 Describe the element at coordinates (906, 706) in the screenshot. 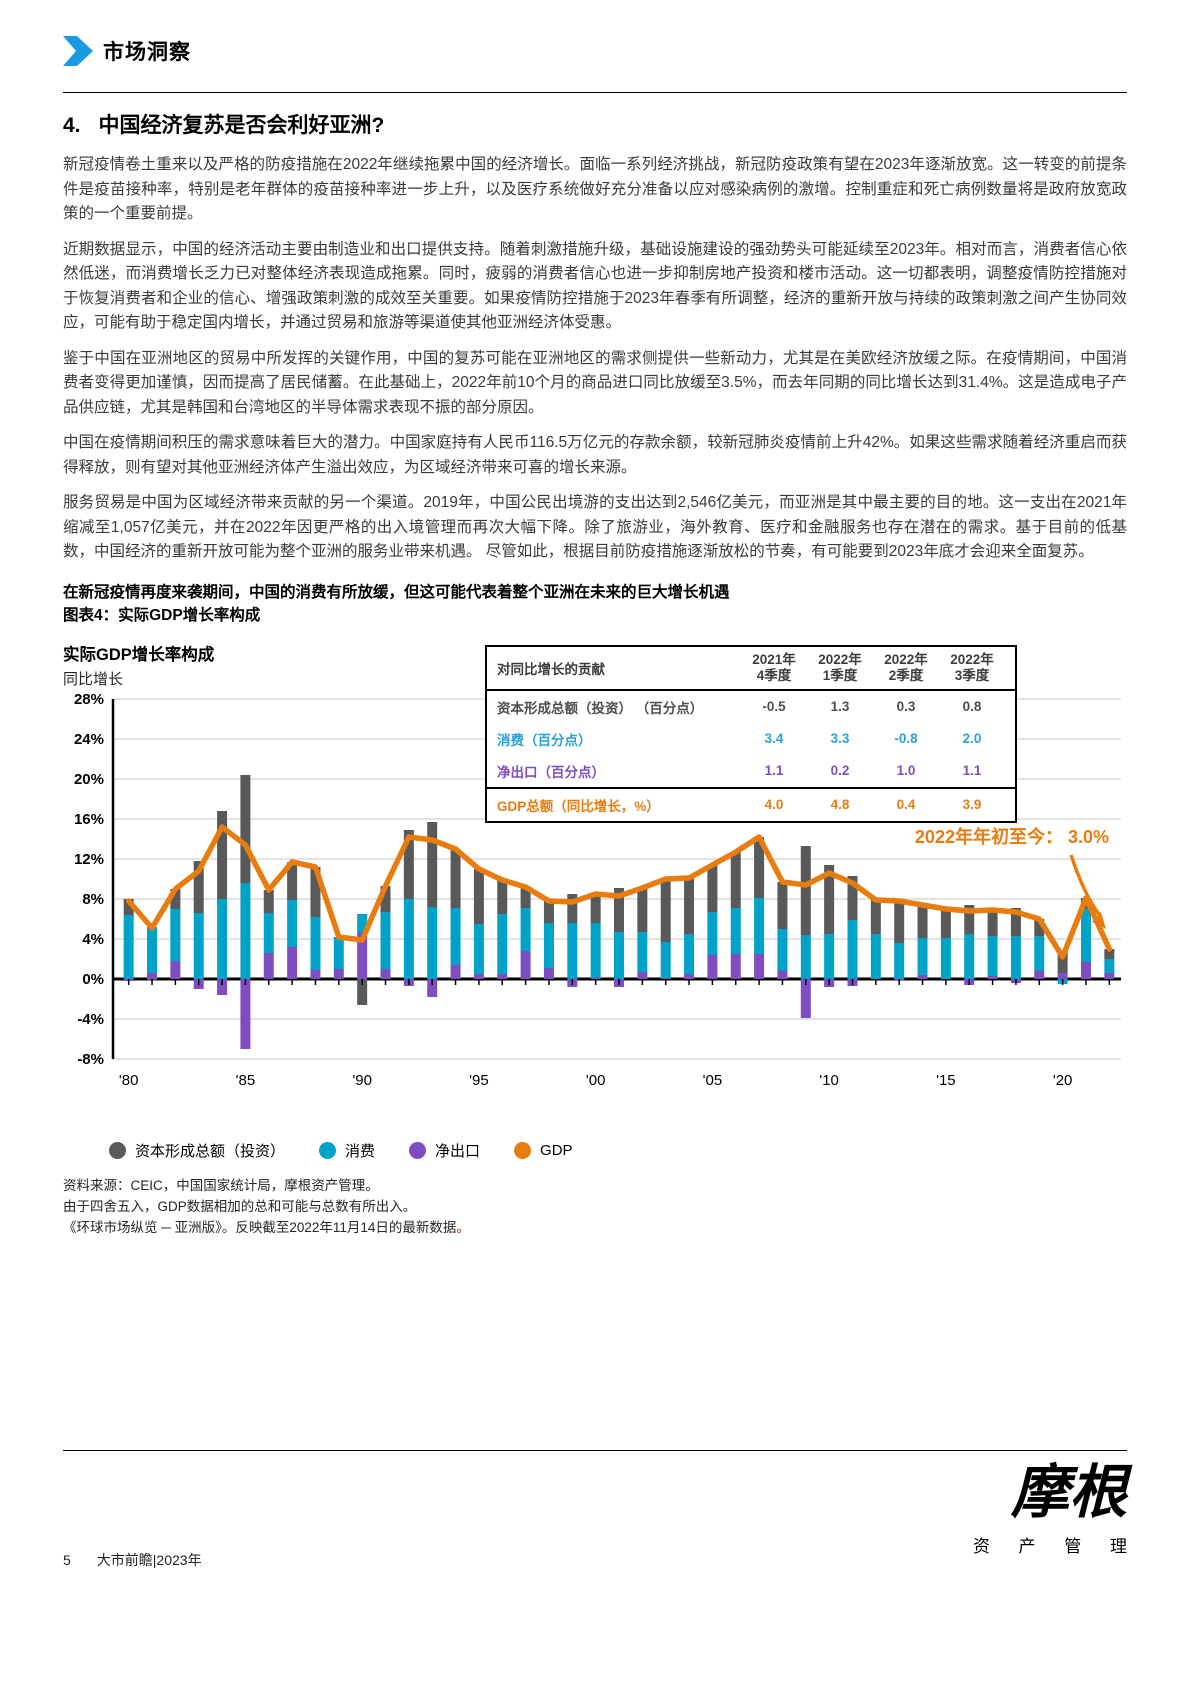

I see `table-cell: 0.3` at that location.